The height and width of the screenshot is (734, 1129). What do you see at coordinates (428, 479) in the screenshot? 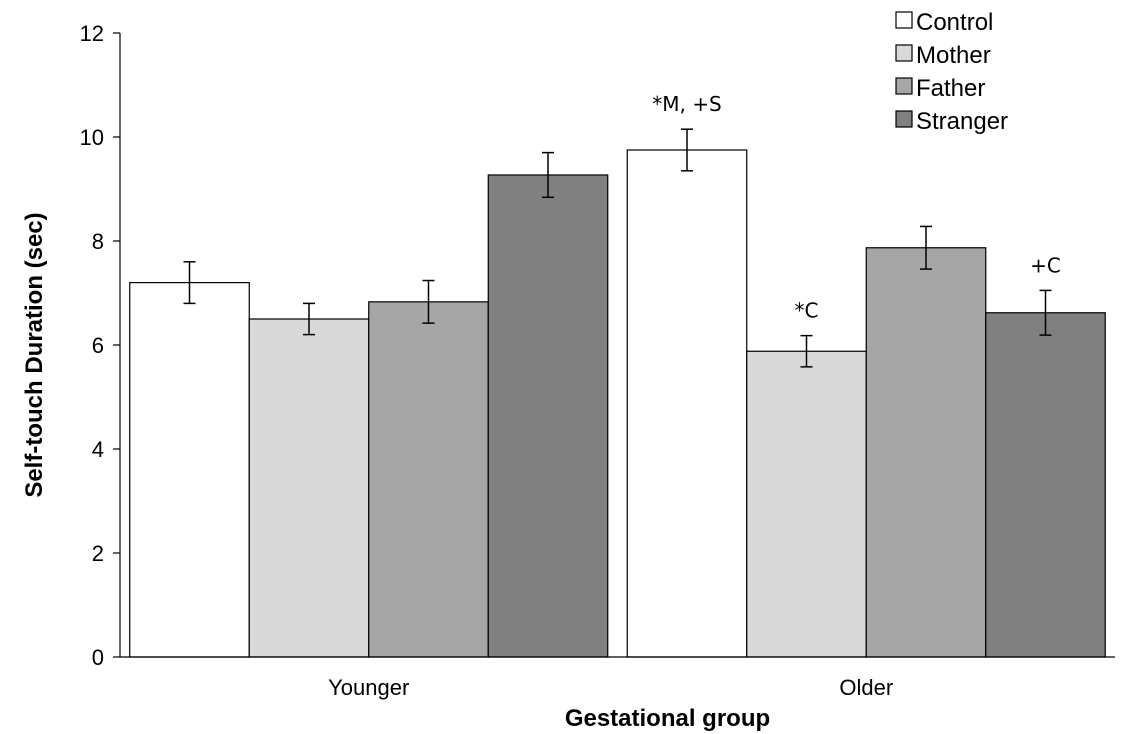
I see `bar-father-younger` at bounding box center [428, 479].